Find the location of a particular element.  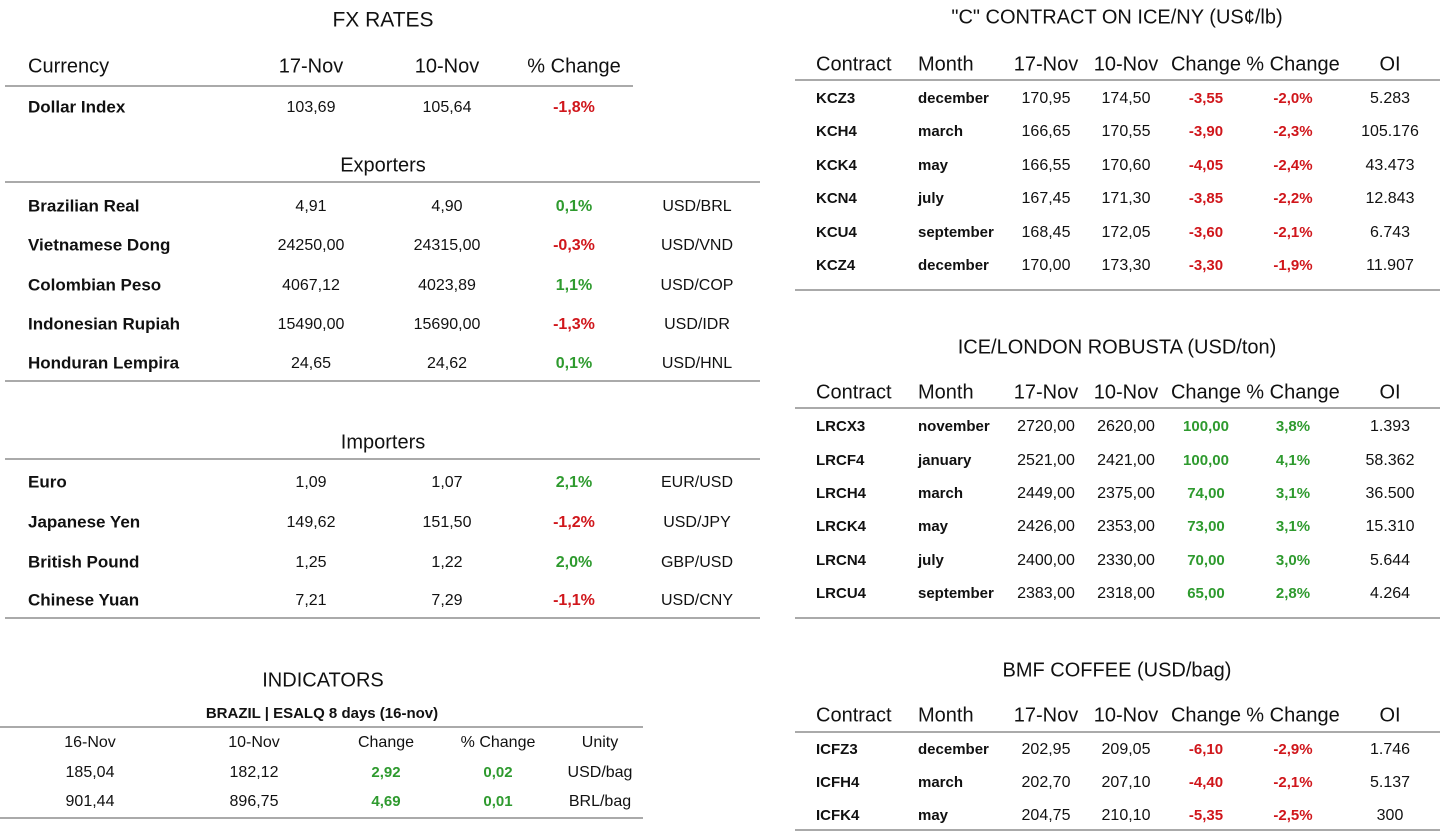

cell: 2620,00 is located at coordinates (1126, 426).